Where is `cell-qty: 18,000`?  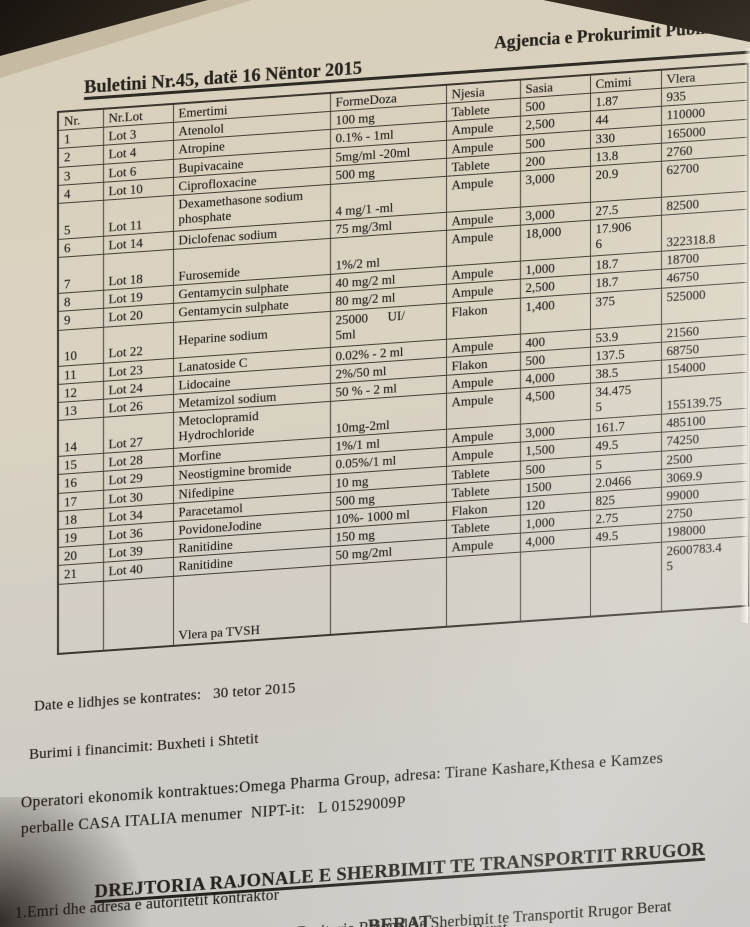
cell-qty: 18,000 is located at coordinates (555, 241).